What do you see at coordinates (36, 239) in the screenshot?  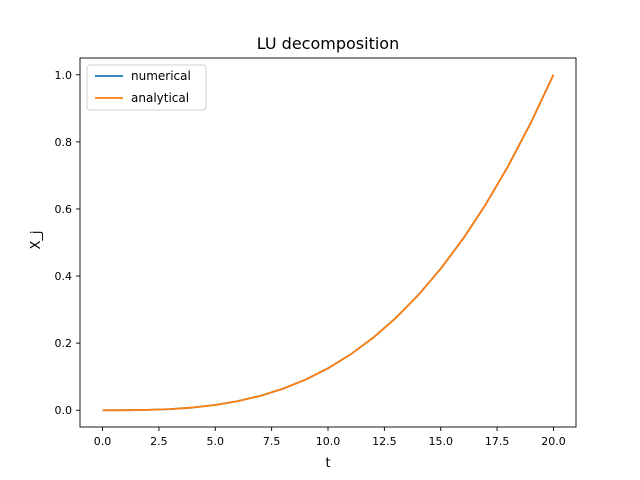 I see `y-axis-label: X_j` at bounding box center [36, 239].